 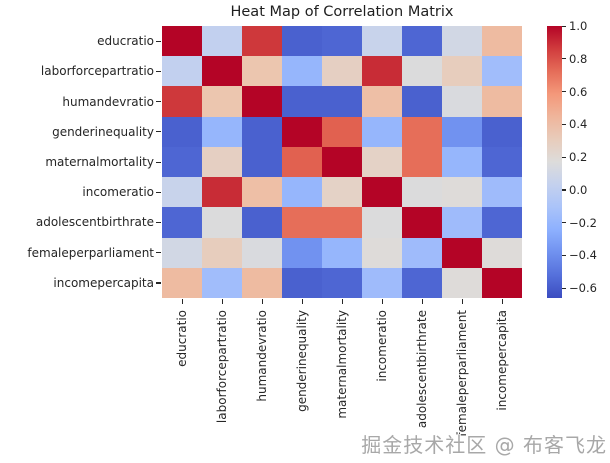 I want to click on y-tick-label: laborforcepartratio, so click(x=97, y=71).